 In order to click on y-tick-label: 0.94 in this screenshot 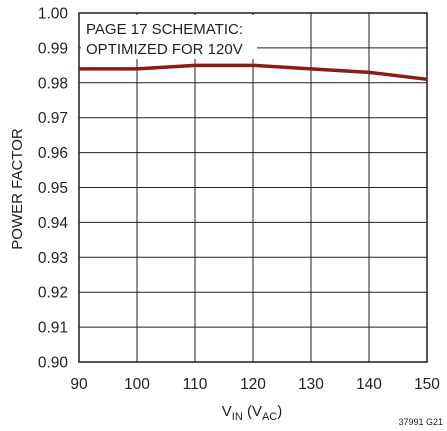, I will do `click(53, 223)`.